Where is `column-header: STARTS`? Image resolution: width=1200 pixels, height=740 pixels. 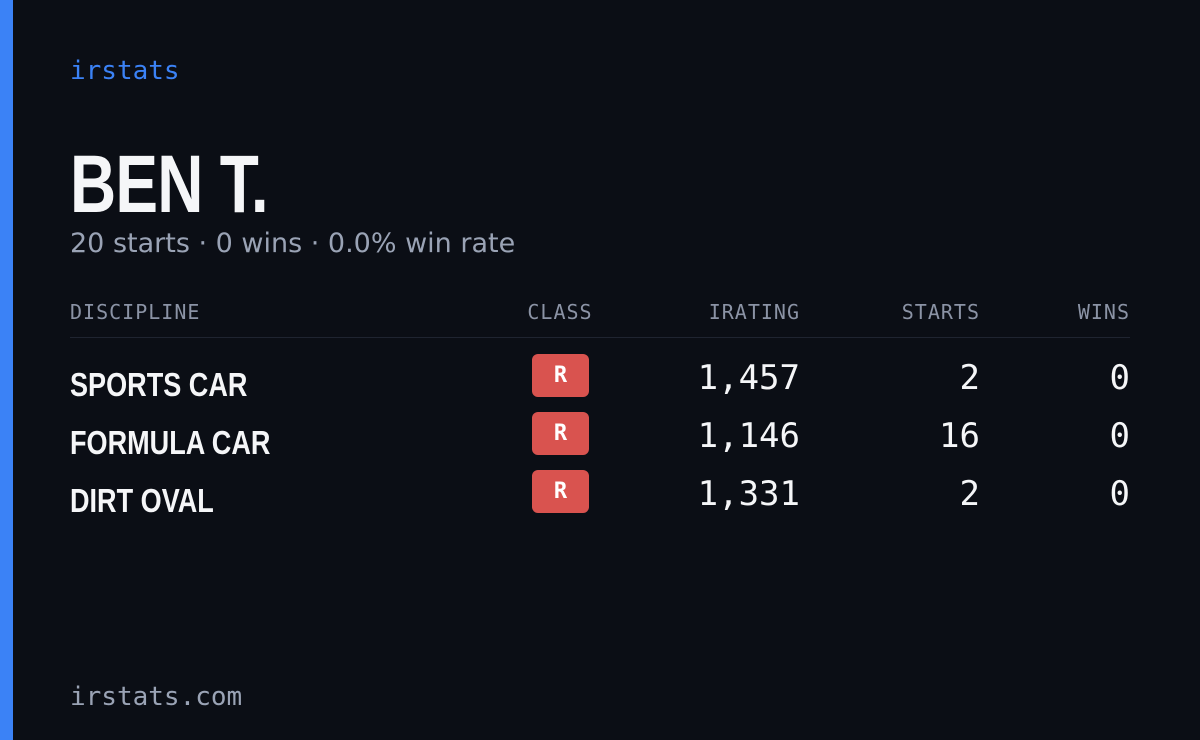 column-header: STARTS is located at coordinates (940, 312).